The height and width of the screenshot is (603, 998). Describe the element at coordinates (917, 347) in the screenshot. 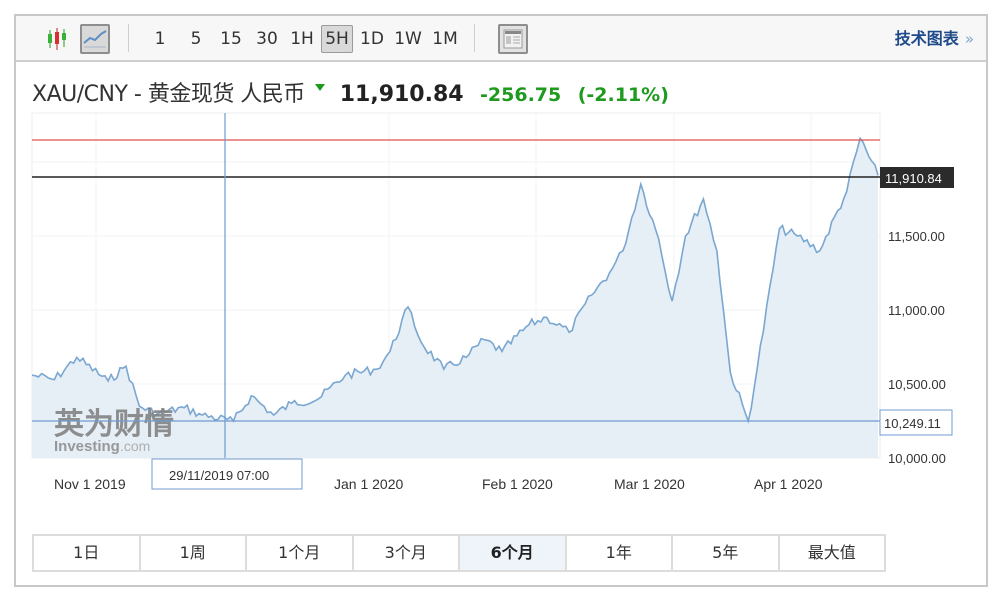

I see `y-axis: 11,500.00 11,000.00 10,500.00 10,000.00` at that location.